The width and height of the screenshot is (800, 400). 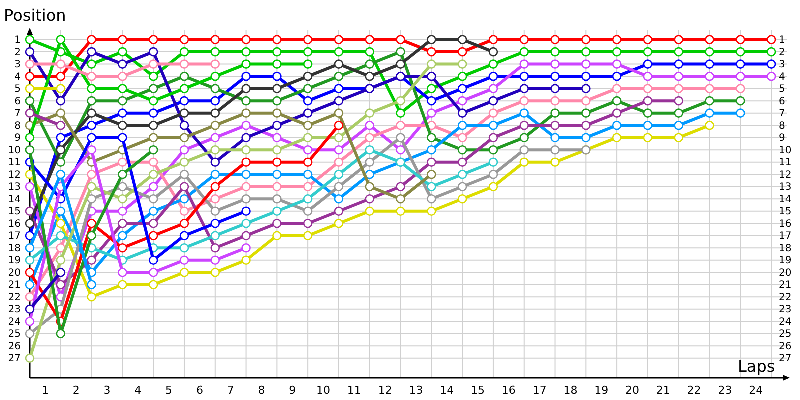 I want to click on y-tick-label: 21, so click(x=14, y=286).